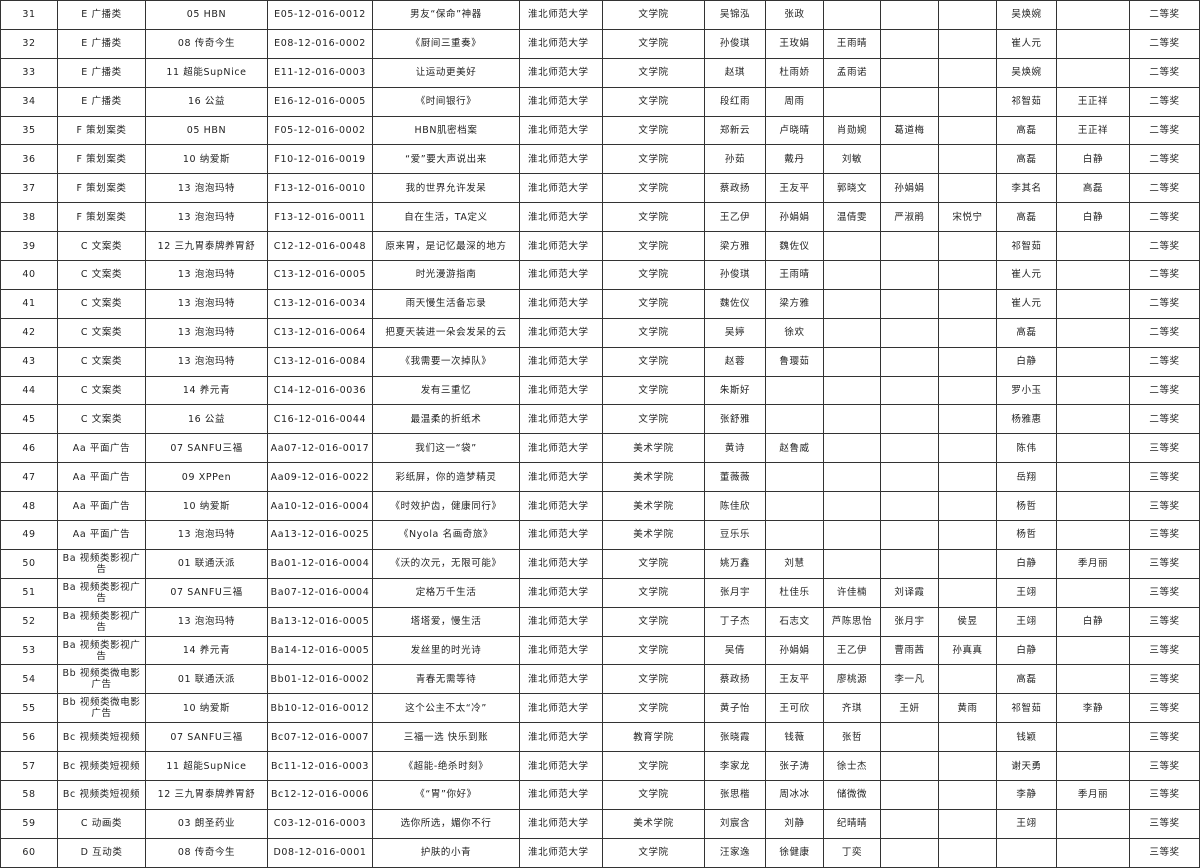 This screenshot has width=1200, height=868. Describe the element at coordinates (446, 332) in the screenshot. I see `work-title-cell: 把夏天装进一朵会发呆的云` at that location.